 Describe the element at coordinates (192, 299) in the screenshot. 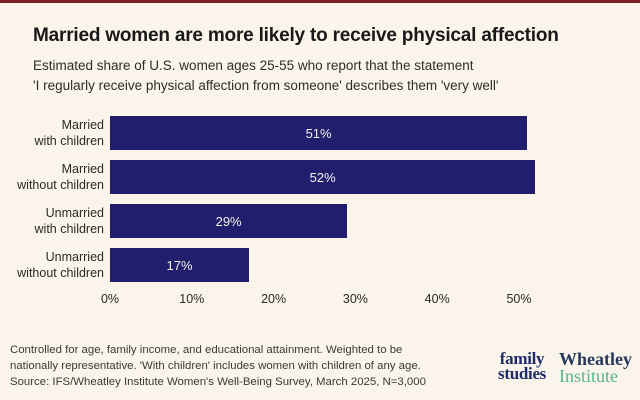

I see `x-axis-tick: 10%` at that location.